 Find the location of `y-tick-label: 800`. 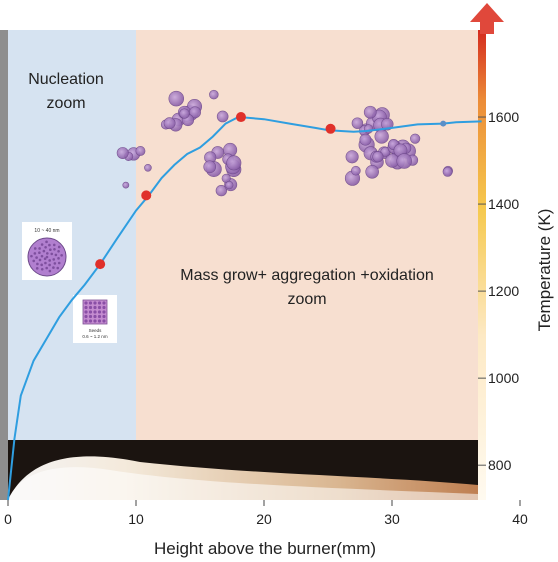

y-tick-label: 800 is located at coordinates (500, 465).